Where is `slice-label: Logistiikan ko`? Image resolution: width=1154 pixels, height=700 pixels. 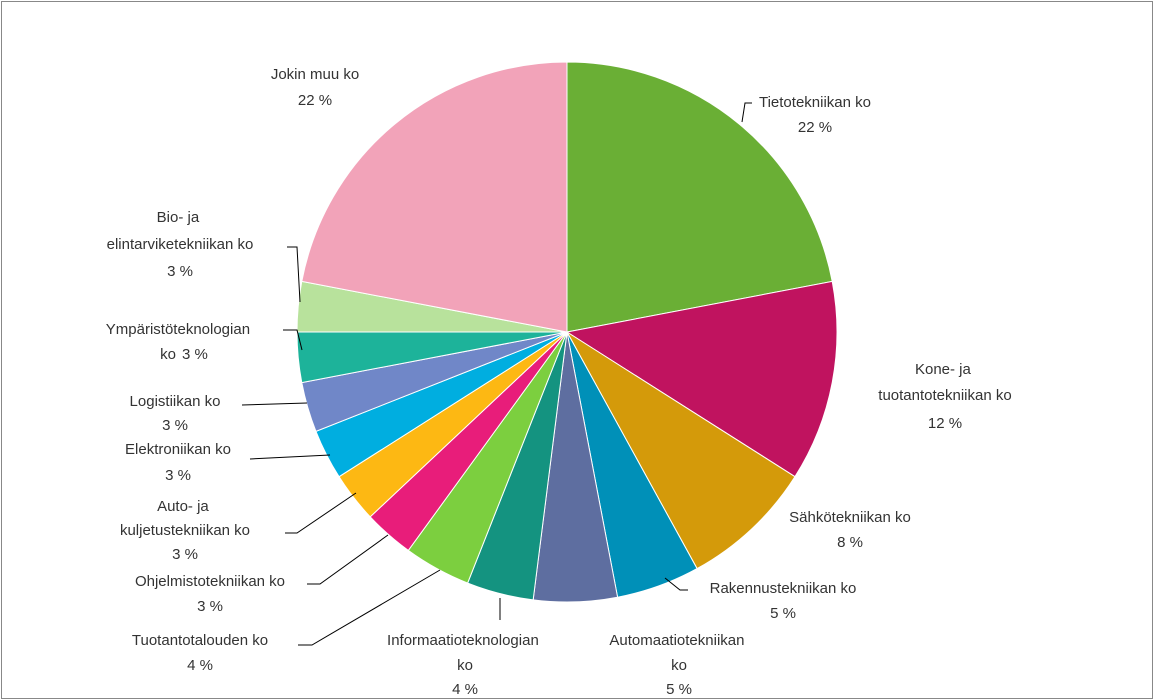 slice-label: Logistiikan ko is located at coordinates (175, 401).